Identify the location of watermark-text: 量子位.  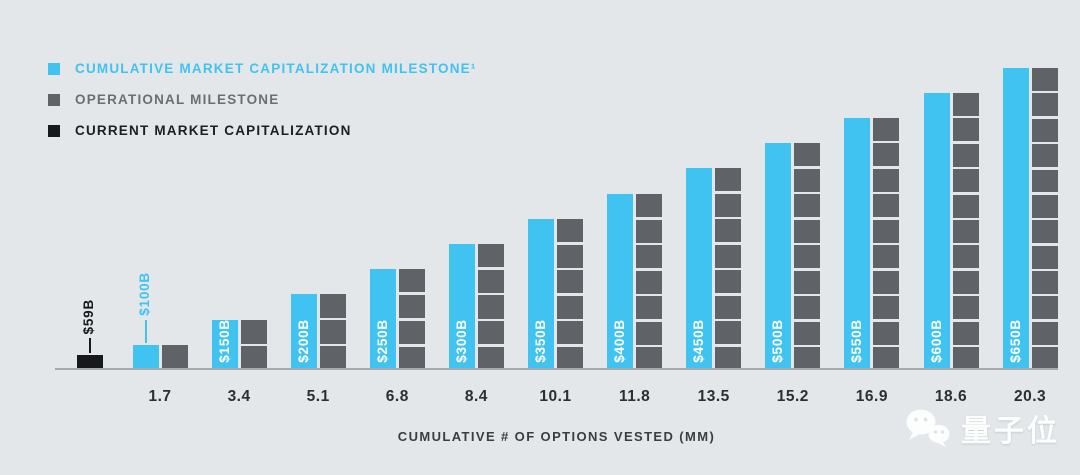
(1010, 431).